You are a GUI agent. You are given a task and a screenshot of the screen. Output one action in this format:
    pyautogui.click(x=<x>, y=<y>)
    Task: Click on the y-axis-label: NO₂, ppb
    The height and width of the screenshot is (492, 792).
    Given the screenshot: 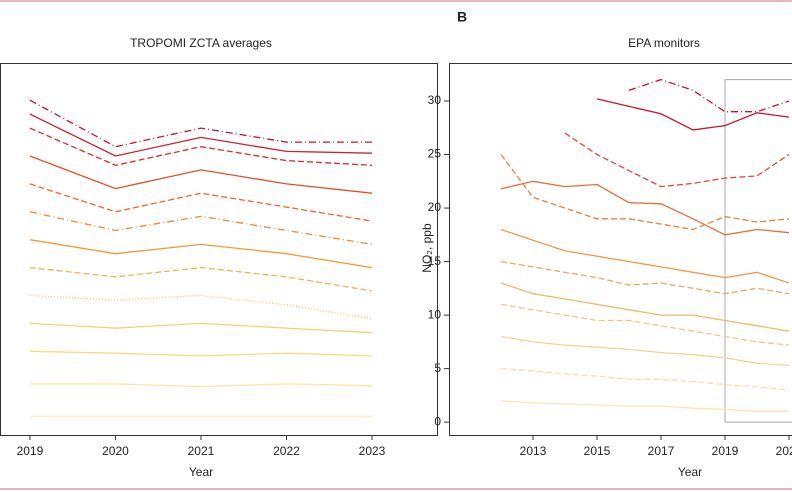 What is the action you would take?
    pyautogui.click(x=427, y=248)
    